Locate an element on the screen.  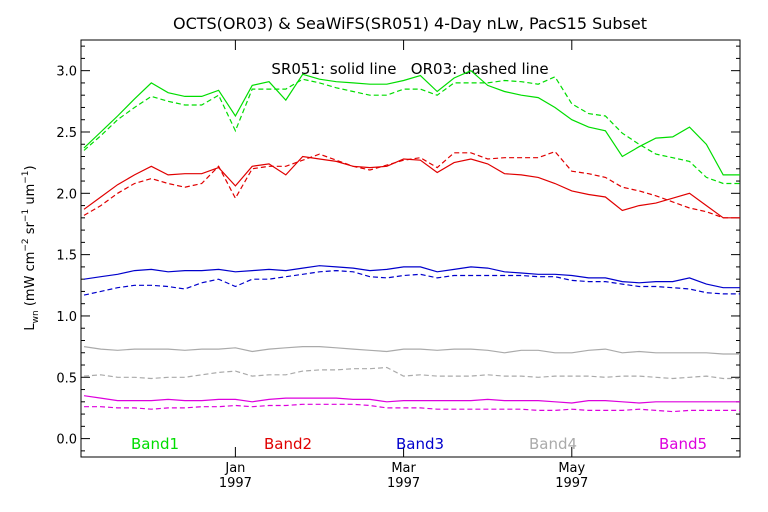
legend-band2: Band2 is located at coordinates (288, 444).